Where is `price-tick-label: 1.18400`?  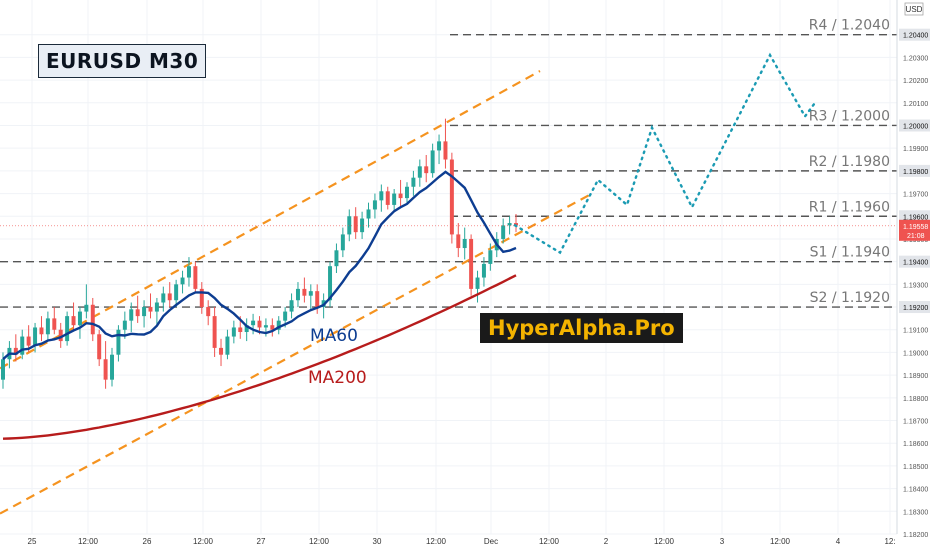
price-tick-label: 1.18400 is located at coordinates (915, 490).